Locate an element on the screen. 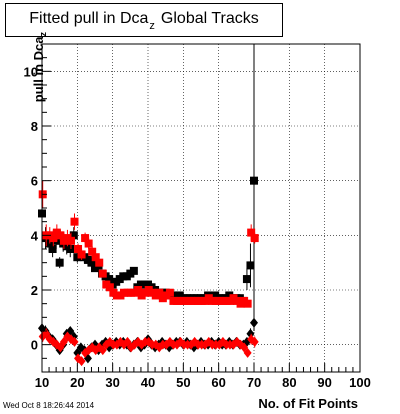 The width and height of the screenshot is (400, 414). y-axis-label-text: pull in Dcaz is located at coordinates (39, 67).